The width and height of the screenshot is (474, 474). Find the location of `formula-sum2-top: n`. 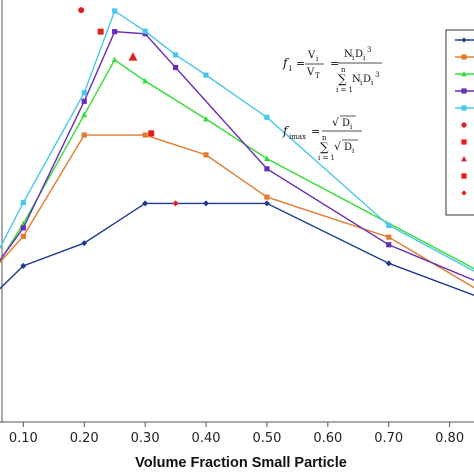

formula-sum2-top: n is located at coordinates (324, 138).